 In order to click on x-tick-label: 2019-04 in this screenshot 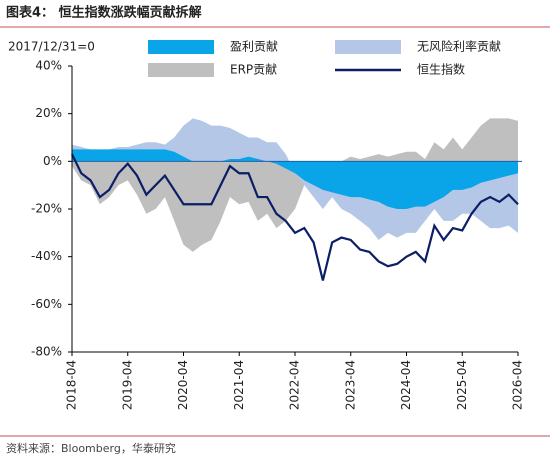, I will do `click(127, 385)`.